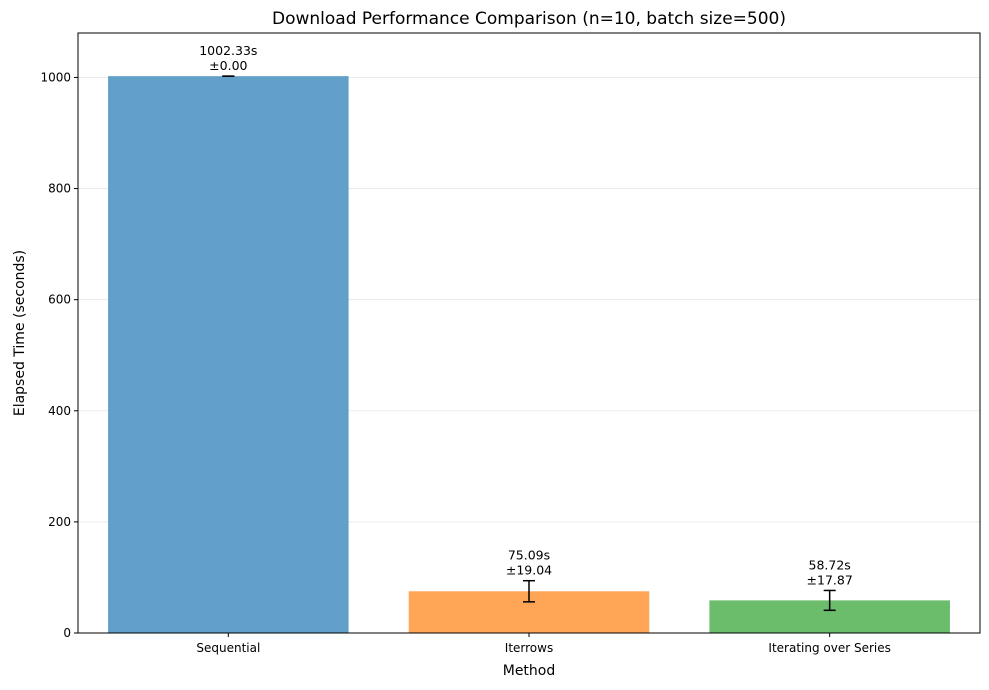 The image size is (989, 690). I want to click on y-tick-label: 200, so click(59, 522).